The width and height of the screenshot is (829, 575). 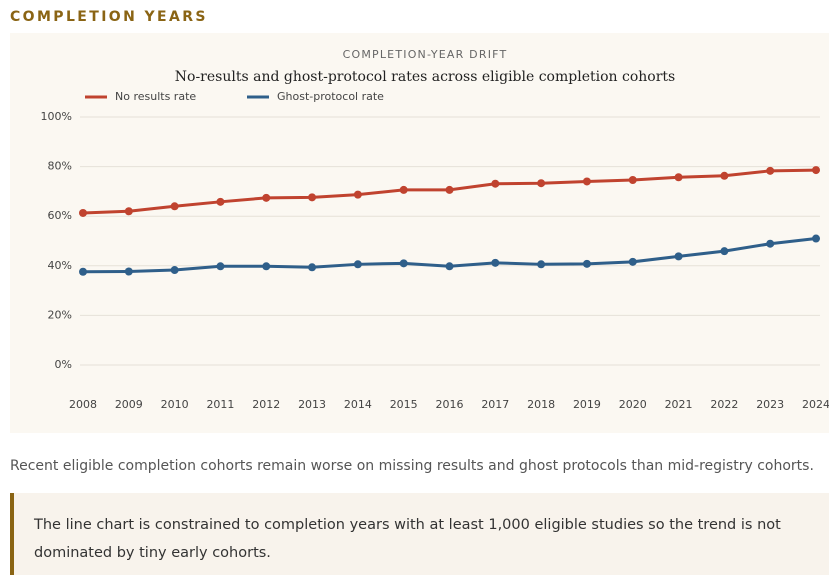 What do you see at coordinates (155, 96) in the screenshot?
I see `legend-label: No results rate` at bounding box center [155, 96].